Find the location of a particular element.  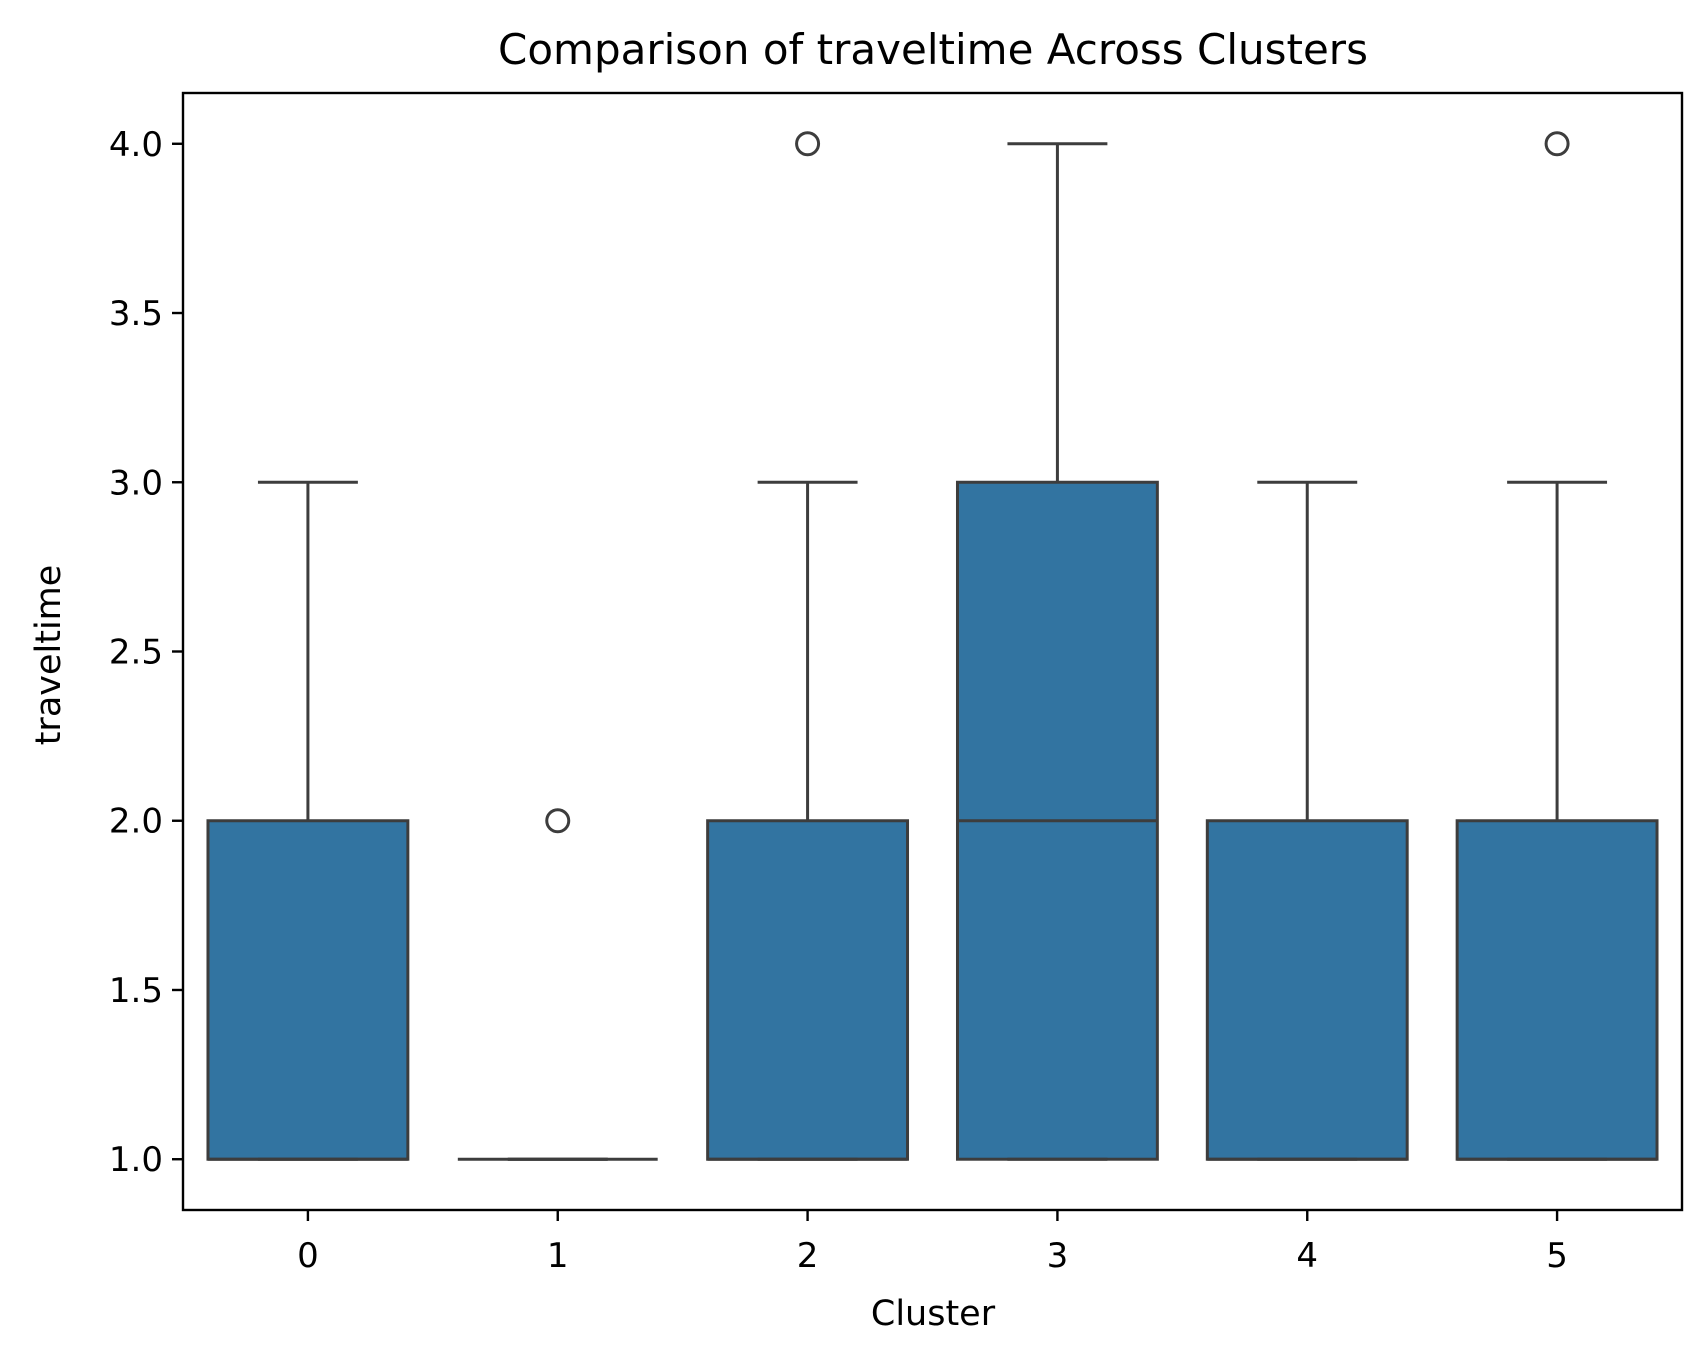

x-tick-label: 1 is located at coordinates (558, 1256).